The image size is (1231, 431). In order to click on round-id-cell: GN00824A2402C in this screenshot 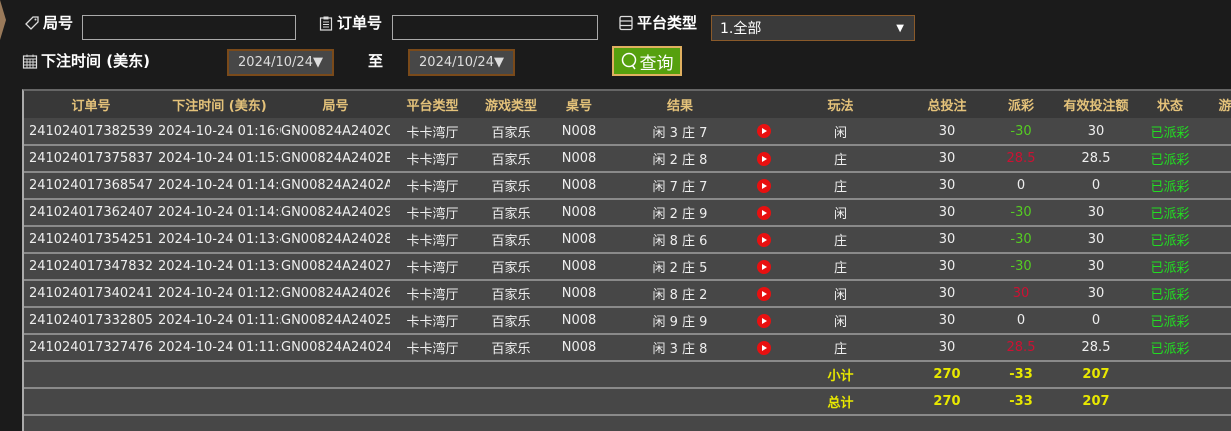, I will do `click(335, 132)`.